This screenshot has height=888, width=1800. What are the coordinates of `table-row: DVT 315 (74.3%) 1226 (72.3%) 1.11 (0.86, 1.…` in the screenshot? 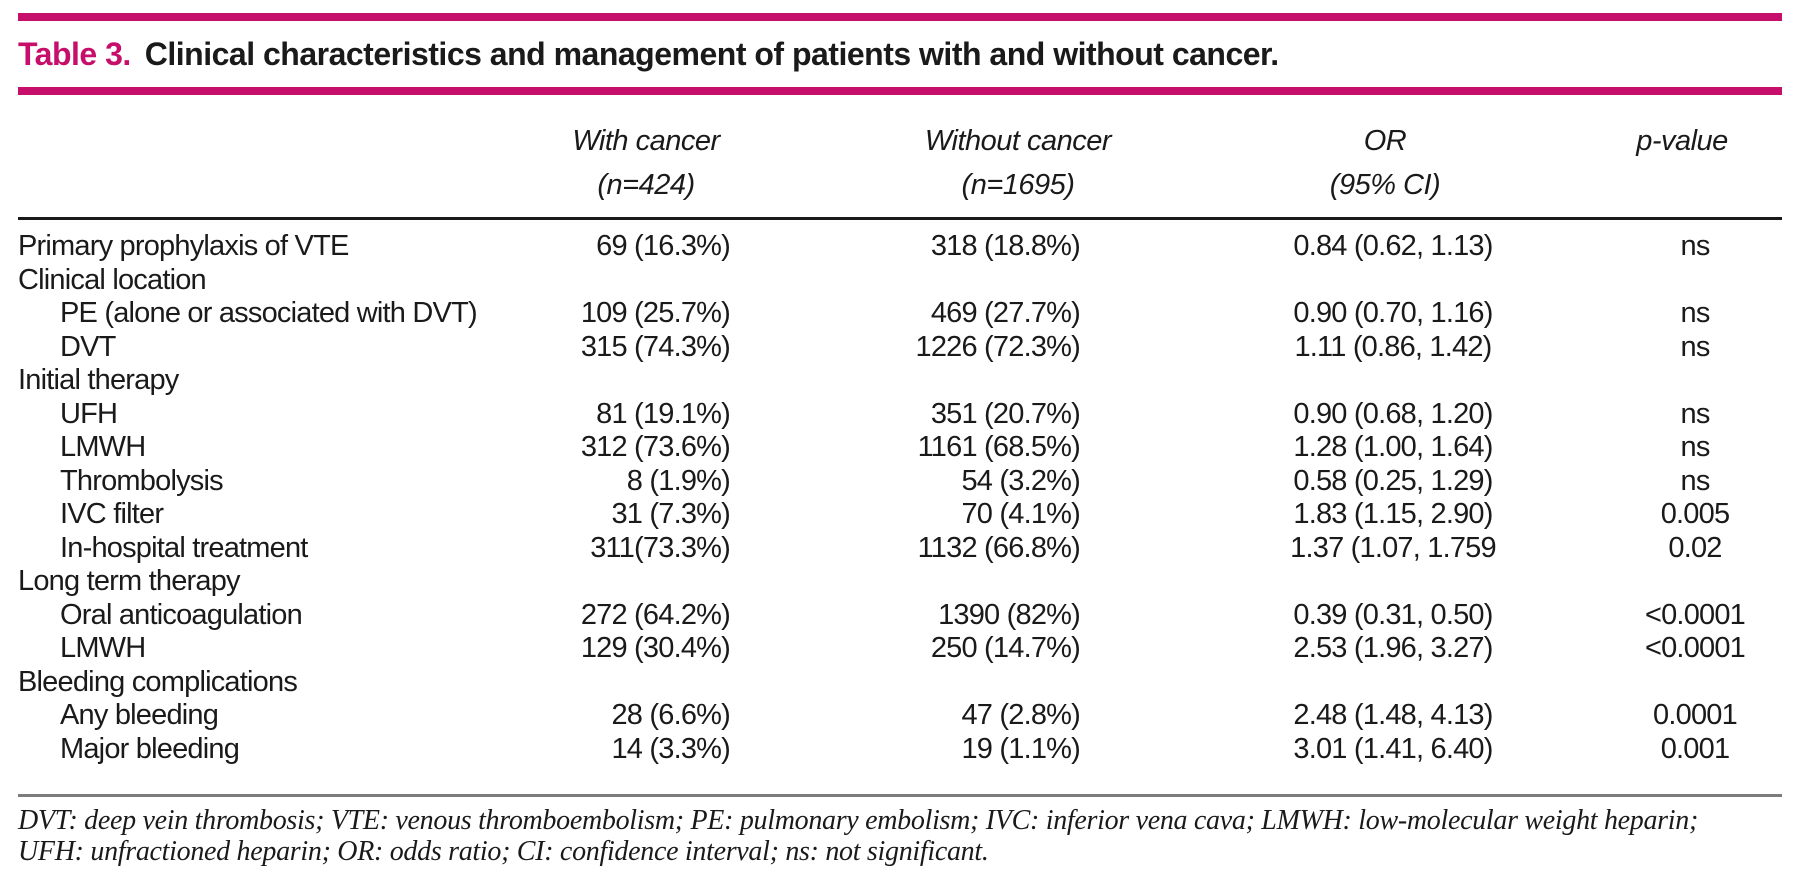 It's located at (900, 348).